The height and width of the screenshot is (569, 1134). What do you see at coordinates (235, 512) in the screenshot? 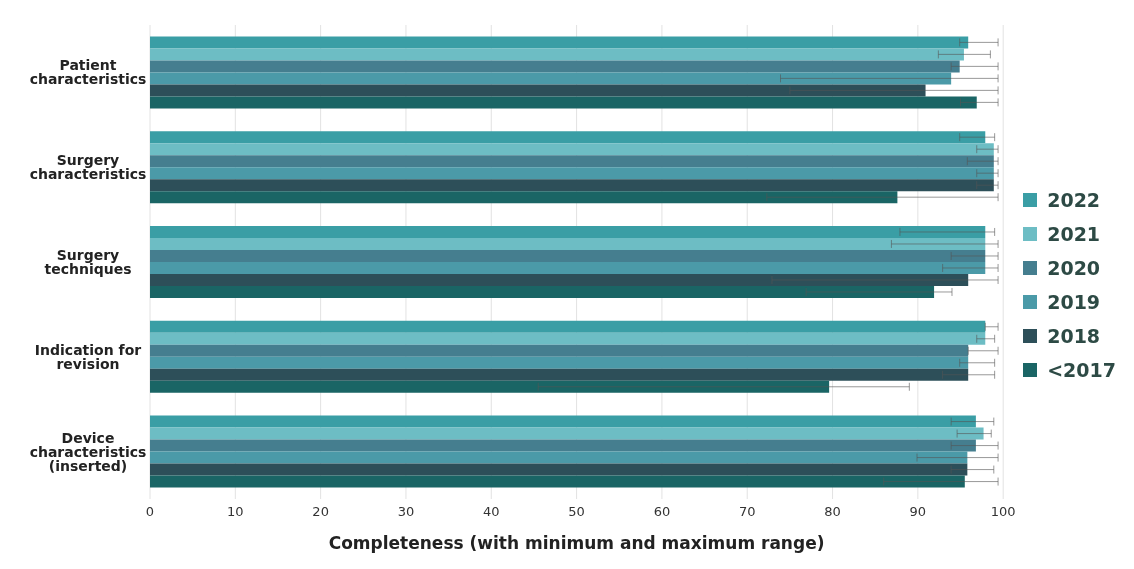
I see `x-tick-label: 10` at bounding box center [235, 512].